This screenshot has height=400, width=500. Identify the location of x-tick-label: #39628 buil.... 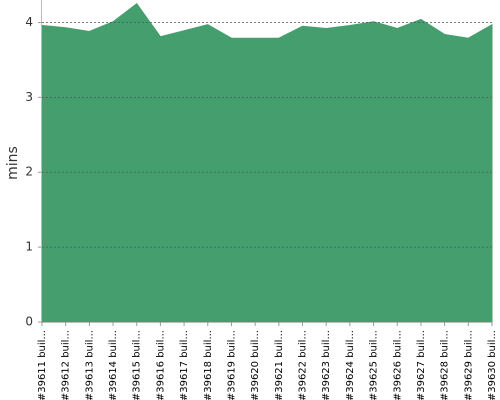
(445, 365).